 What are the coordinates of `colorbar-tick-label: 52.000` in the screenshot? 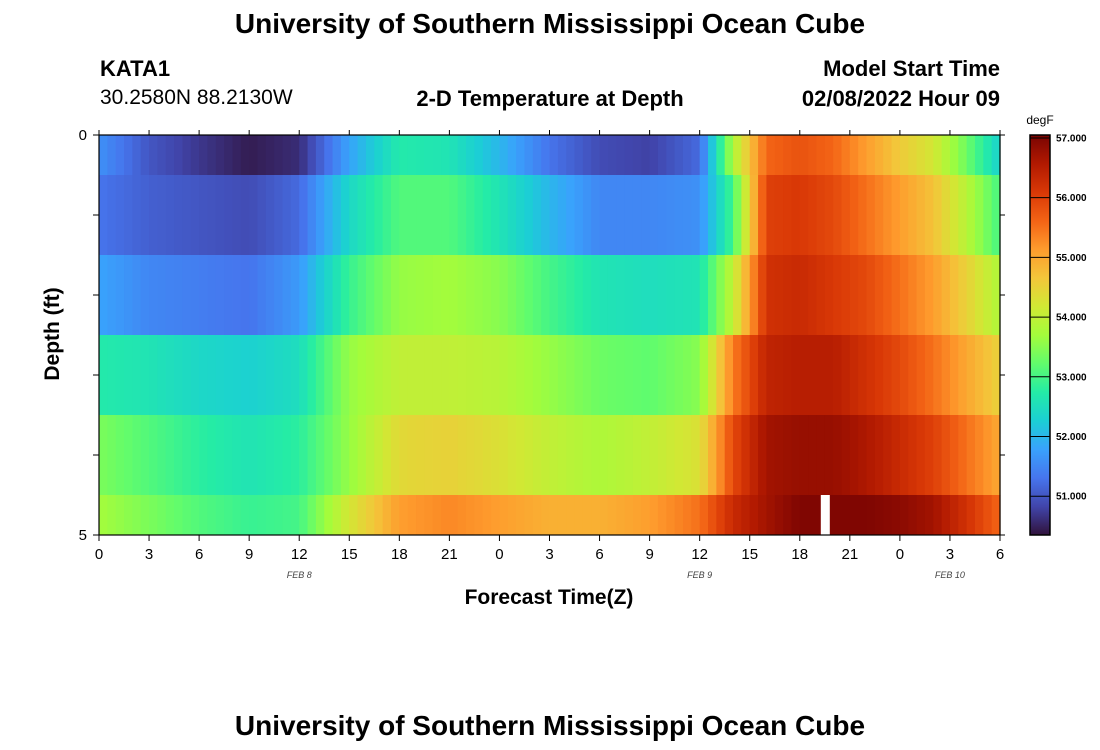 It's located at (1071, 437).